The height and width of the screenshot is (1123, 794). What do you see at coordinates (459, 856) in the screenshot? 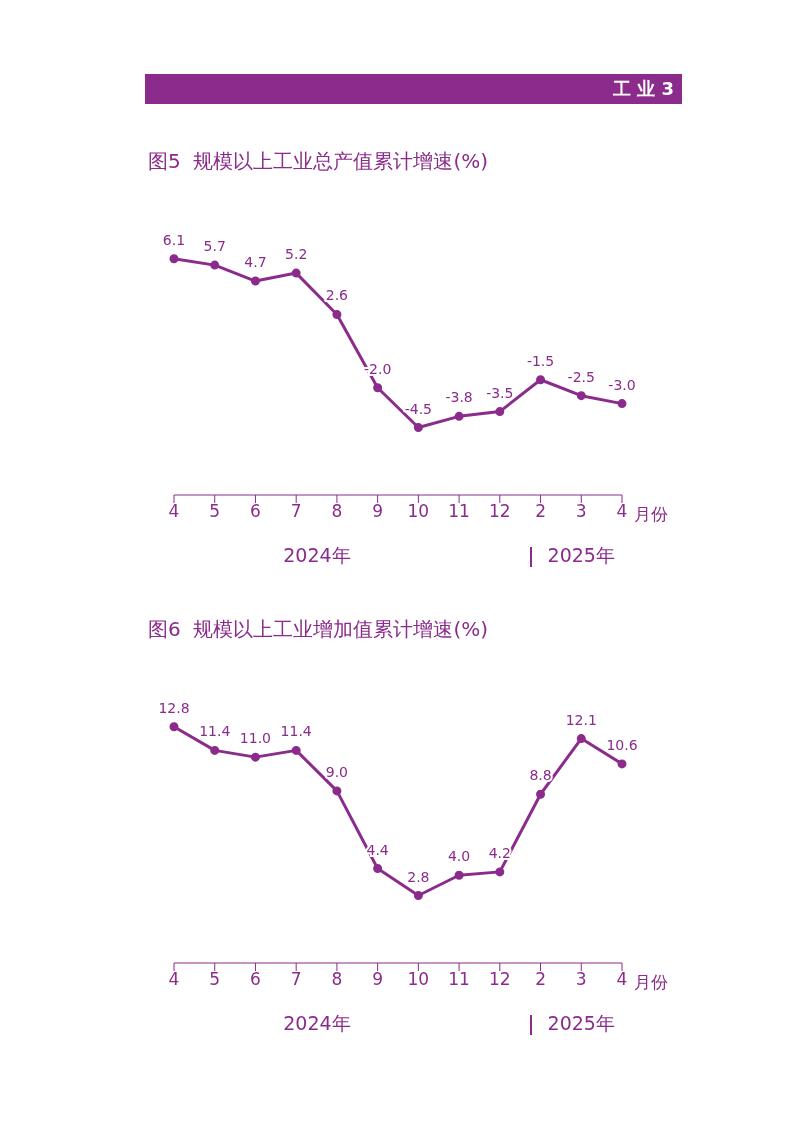
I see `data-label: 4.0` at bounding box center [459, 856].